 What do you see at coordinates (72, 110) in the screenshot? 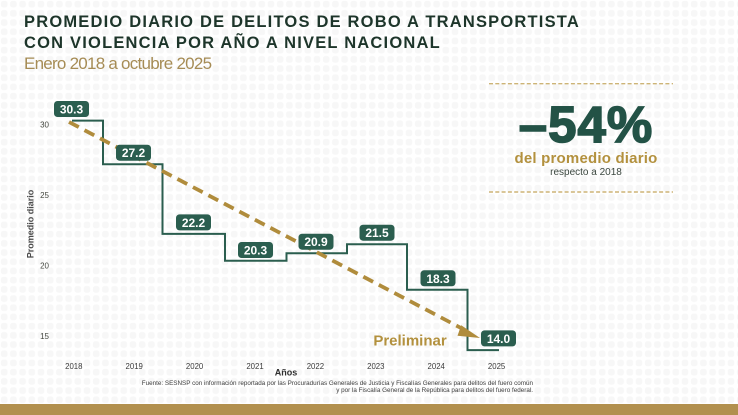
I see `svg-text: 30.3` at bounding box center [72, 110].